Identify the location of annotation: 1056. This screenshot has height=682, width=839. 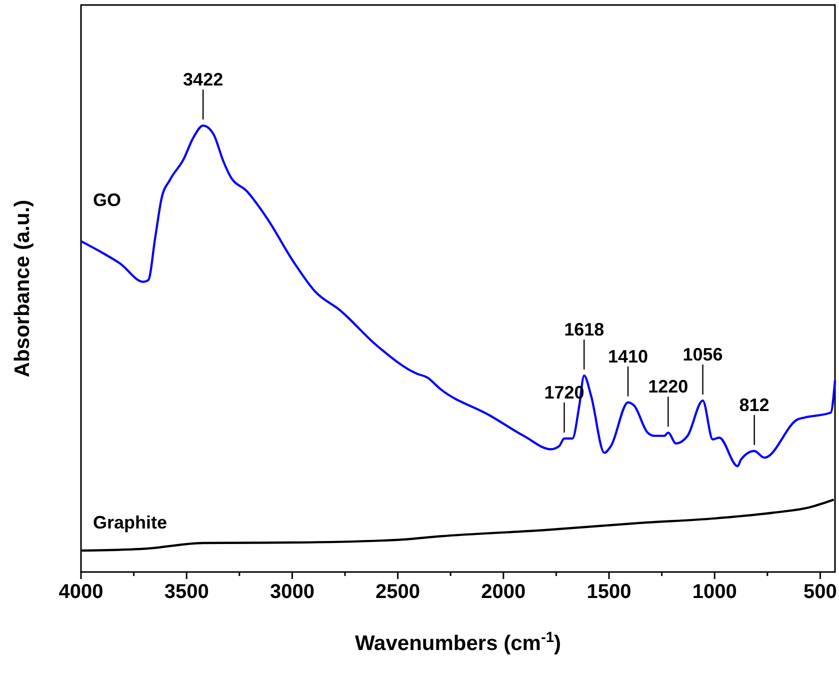
(702, 354).